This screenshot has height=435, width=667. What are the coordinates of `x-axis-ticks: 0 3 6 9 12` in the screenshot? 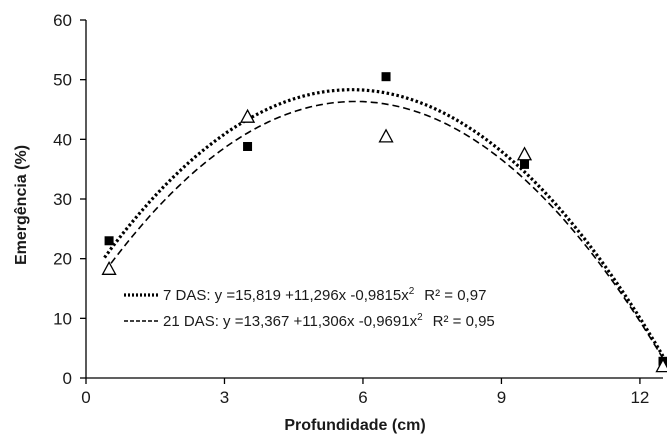 It's located at (365, 392).